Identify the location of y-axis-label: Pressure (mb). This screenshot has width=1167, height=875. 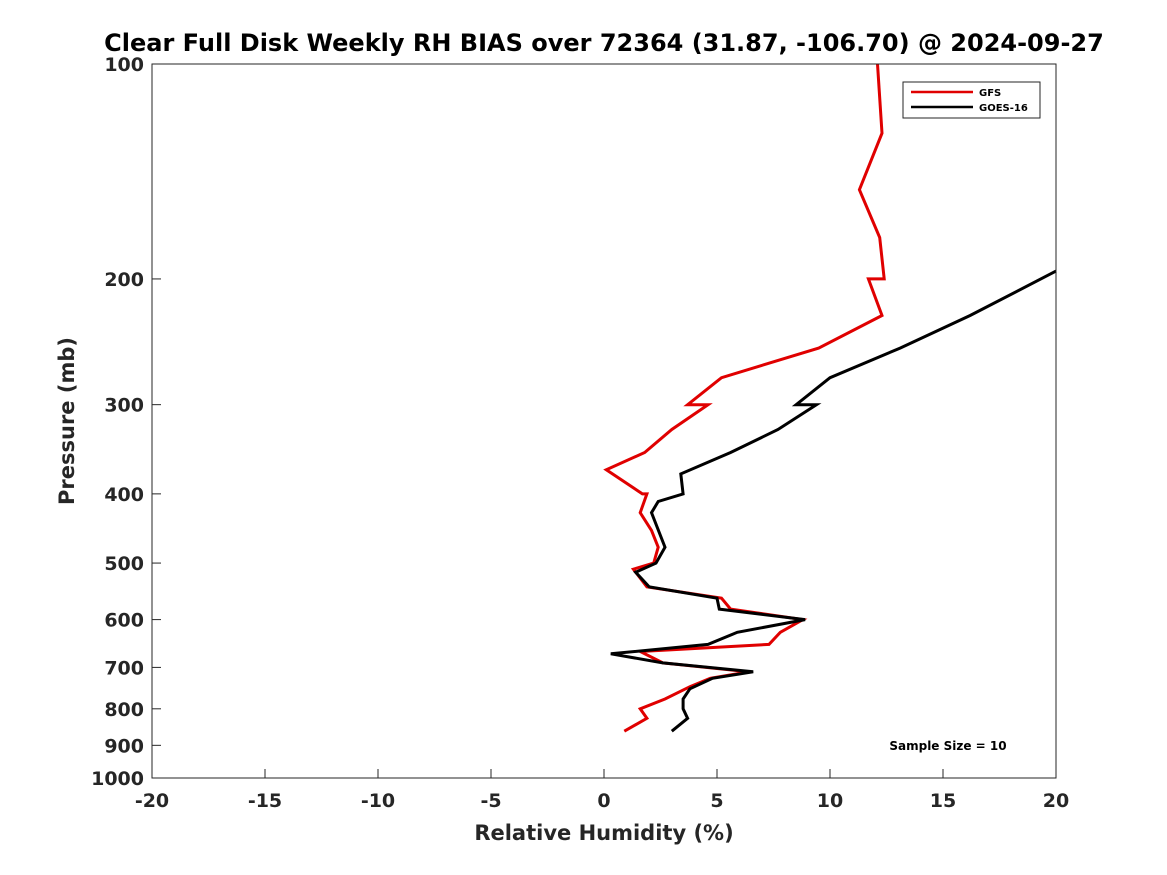
(67, 421).